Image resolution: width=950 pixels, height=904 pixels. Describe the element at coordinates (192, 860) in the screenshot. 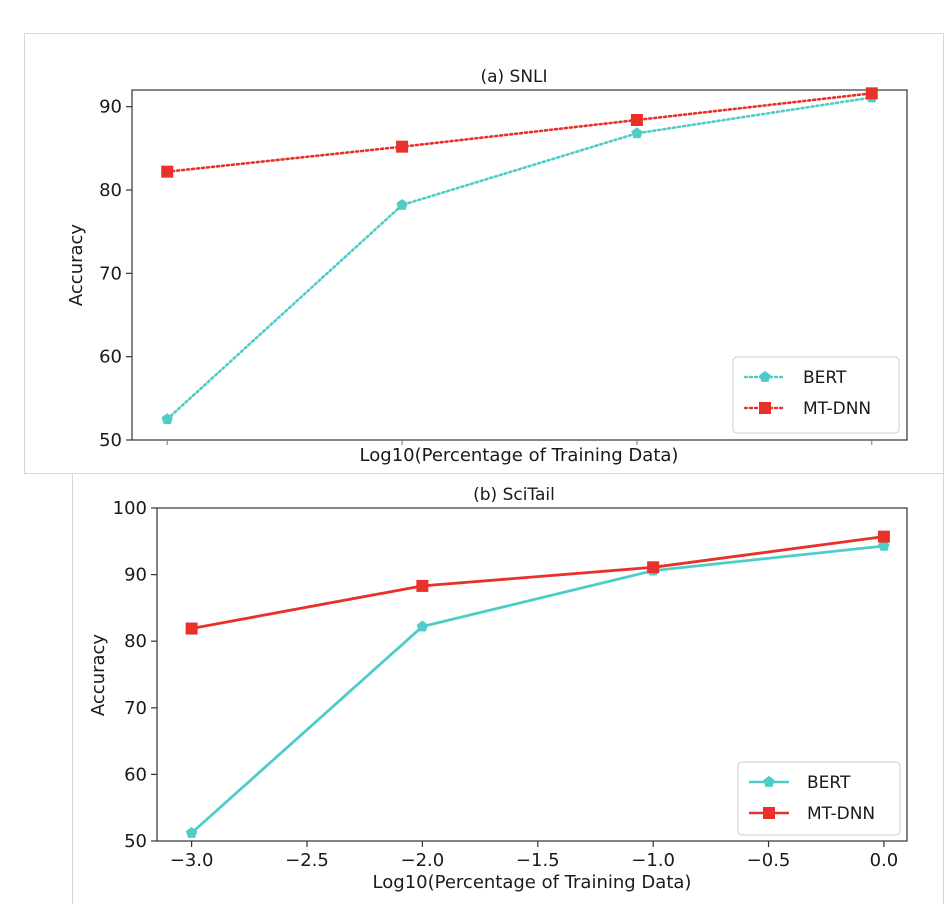

I see `chart-b-xtick-label: −3.0` at that location.